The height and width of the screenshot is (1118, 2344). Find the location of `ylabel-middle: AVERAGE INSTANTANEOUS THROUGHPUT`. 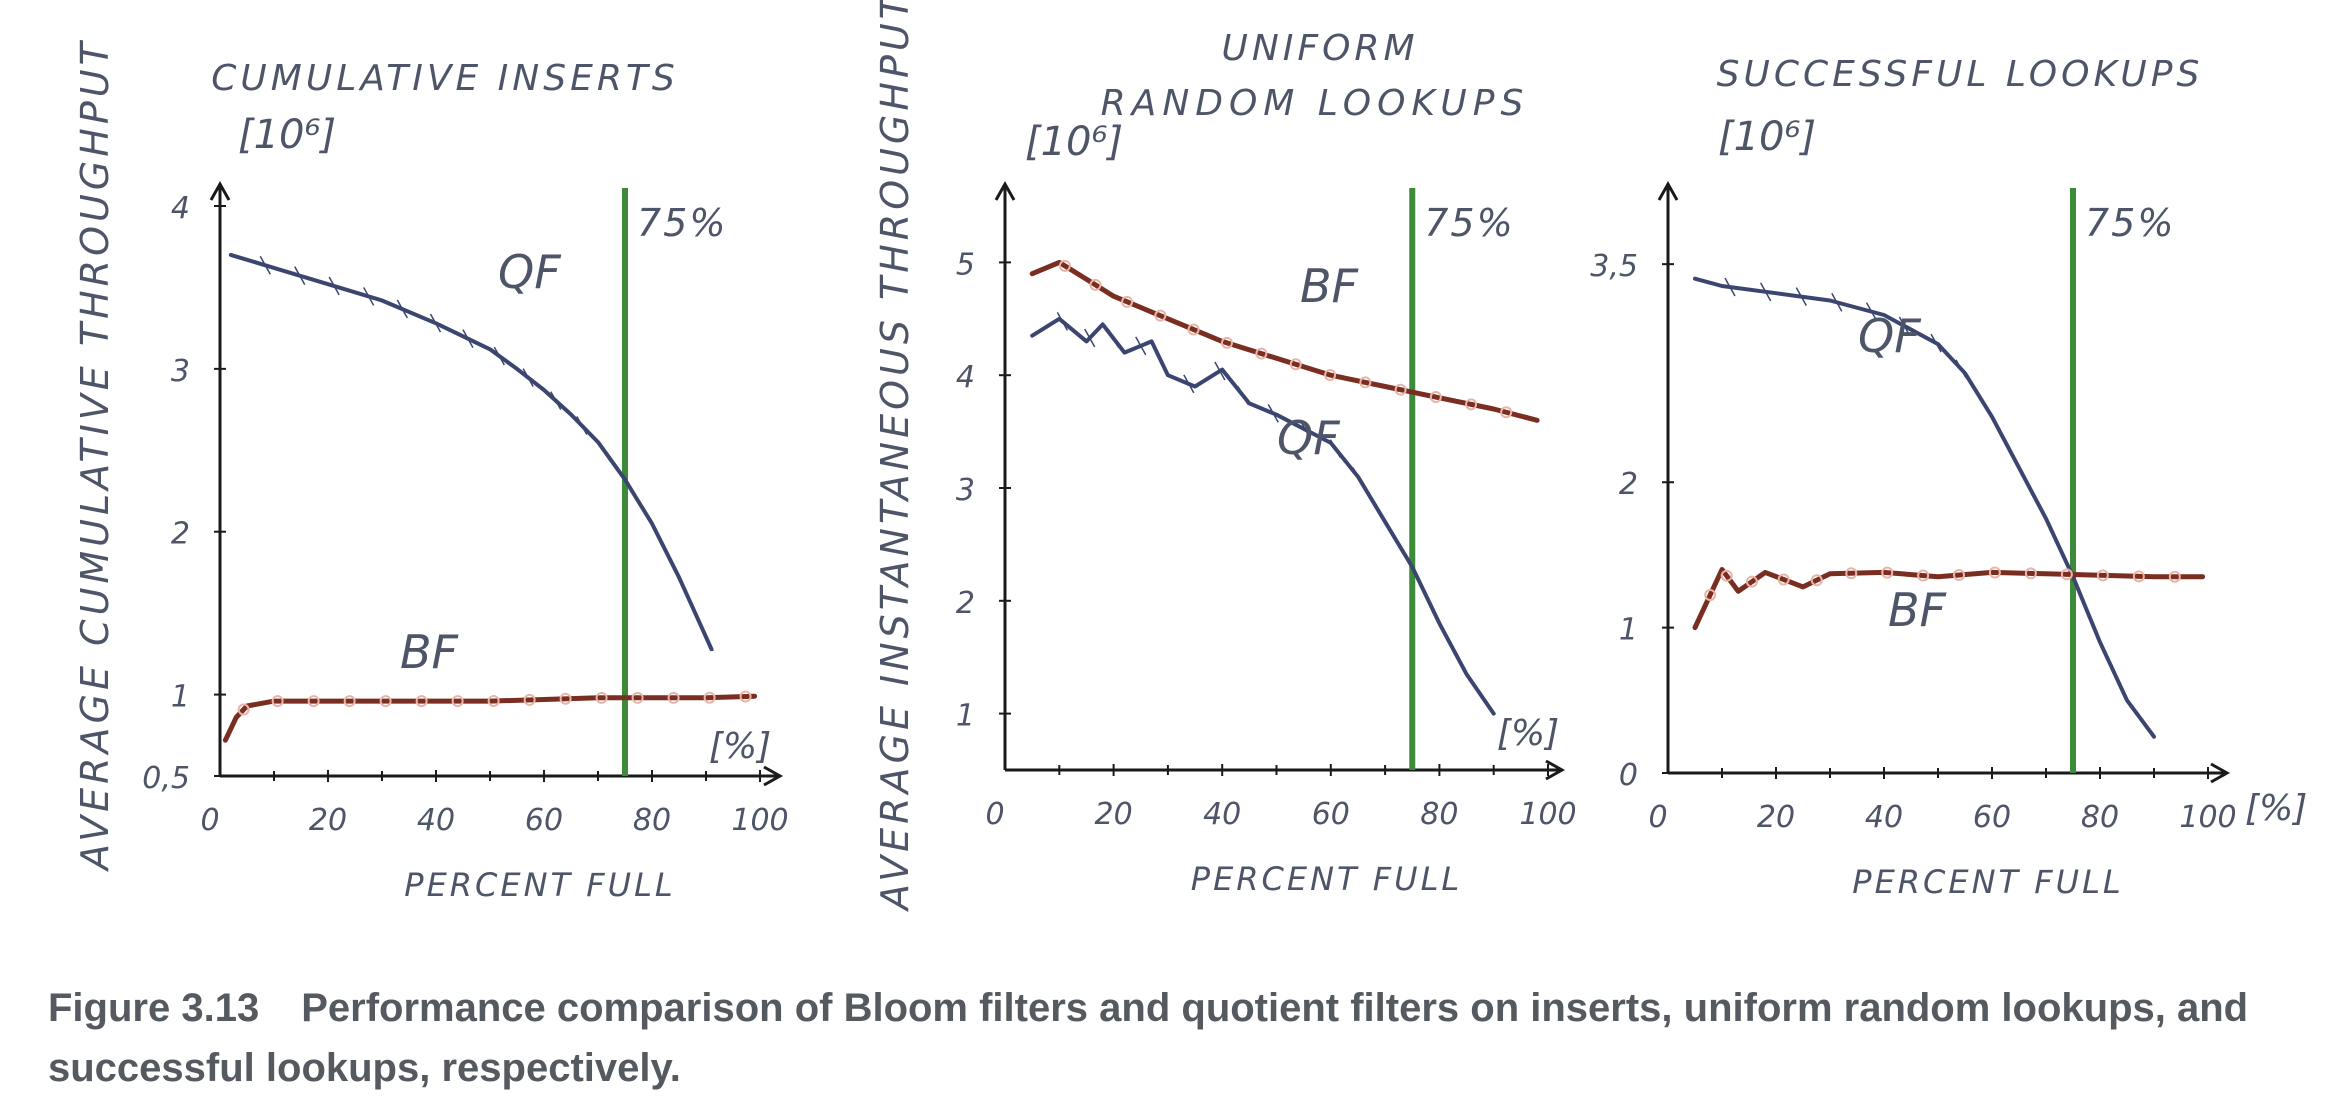

ylabel-middle: AVERAGE INSTANTANEOUS THROUGHPUT is located at coordinates (895, 456).